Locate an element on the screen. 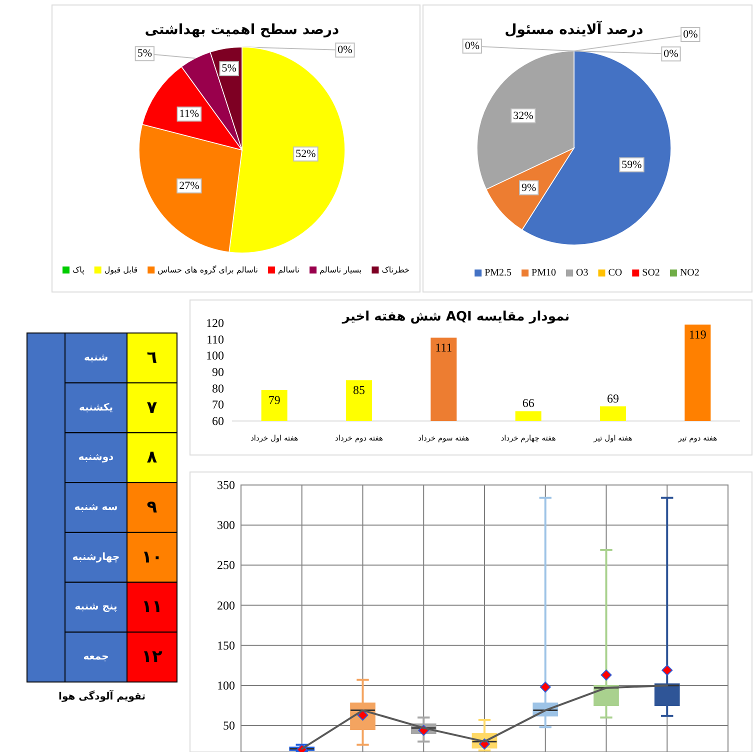 The height and width of the screenshot is (752, 753). data-label: 32% is located at coordinates (523, 116).